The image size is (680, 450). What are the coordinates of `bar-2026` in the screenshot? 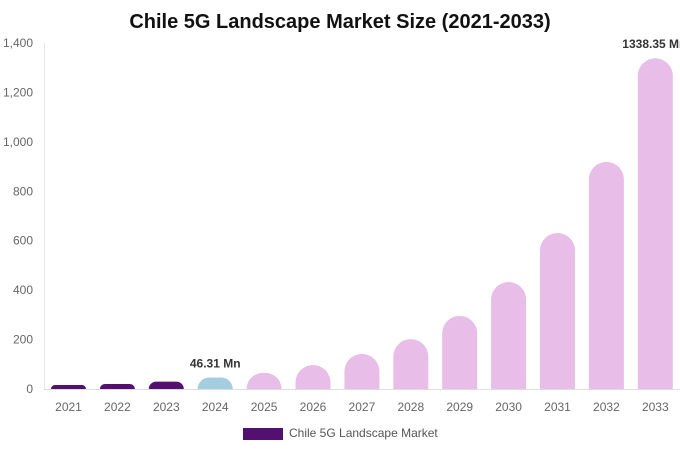 It's located at (313, 377).